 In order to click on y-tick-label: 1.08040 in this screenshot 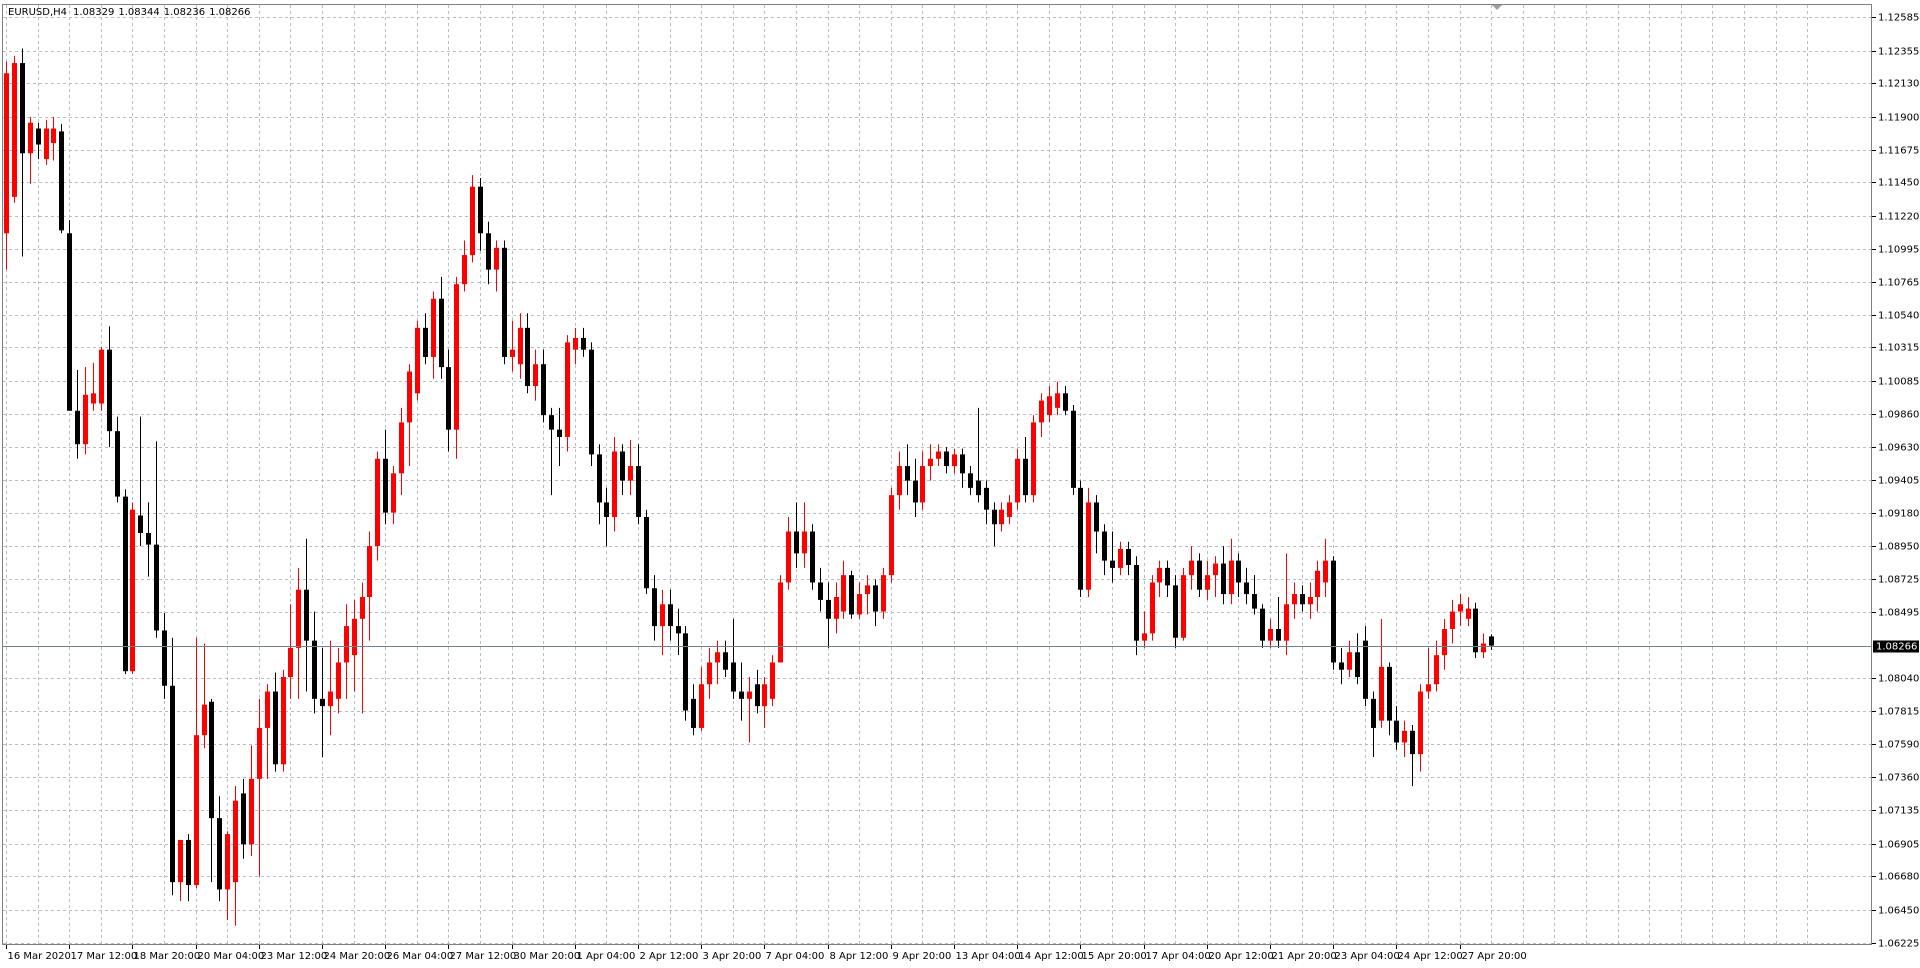, I will do `click(1898, 679)`.